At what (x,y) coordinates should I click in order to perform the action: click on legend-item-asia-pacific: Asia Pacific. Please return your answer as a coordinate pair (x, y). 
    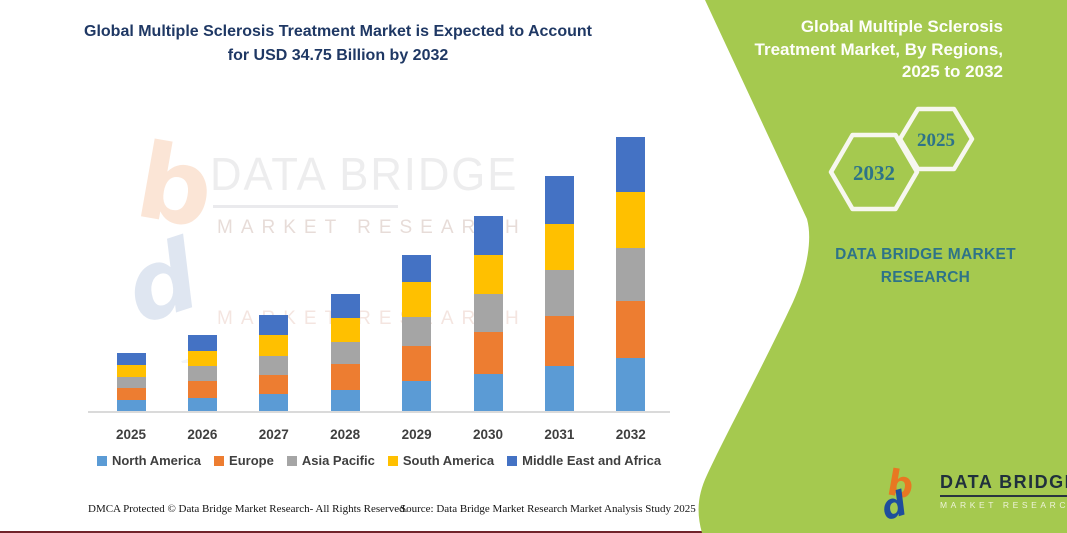
    Looking at the image, I should click on (330, 460).